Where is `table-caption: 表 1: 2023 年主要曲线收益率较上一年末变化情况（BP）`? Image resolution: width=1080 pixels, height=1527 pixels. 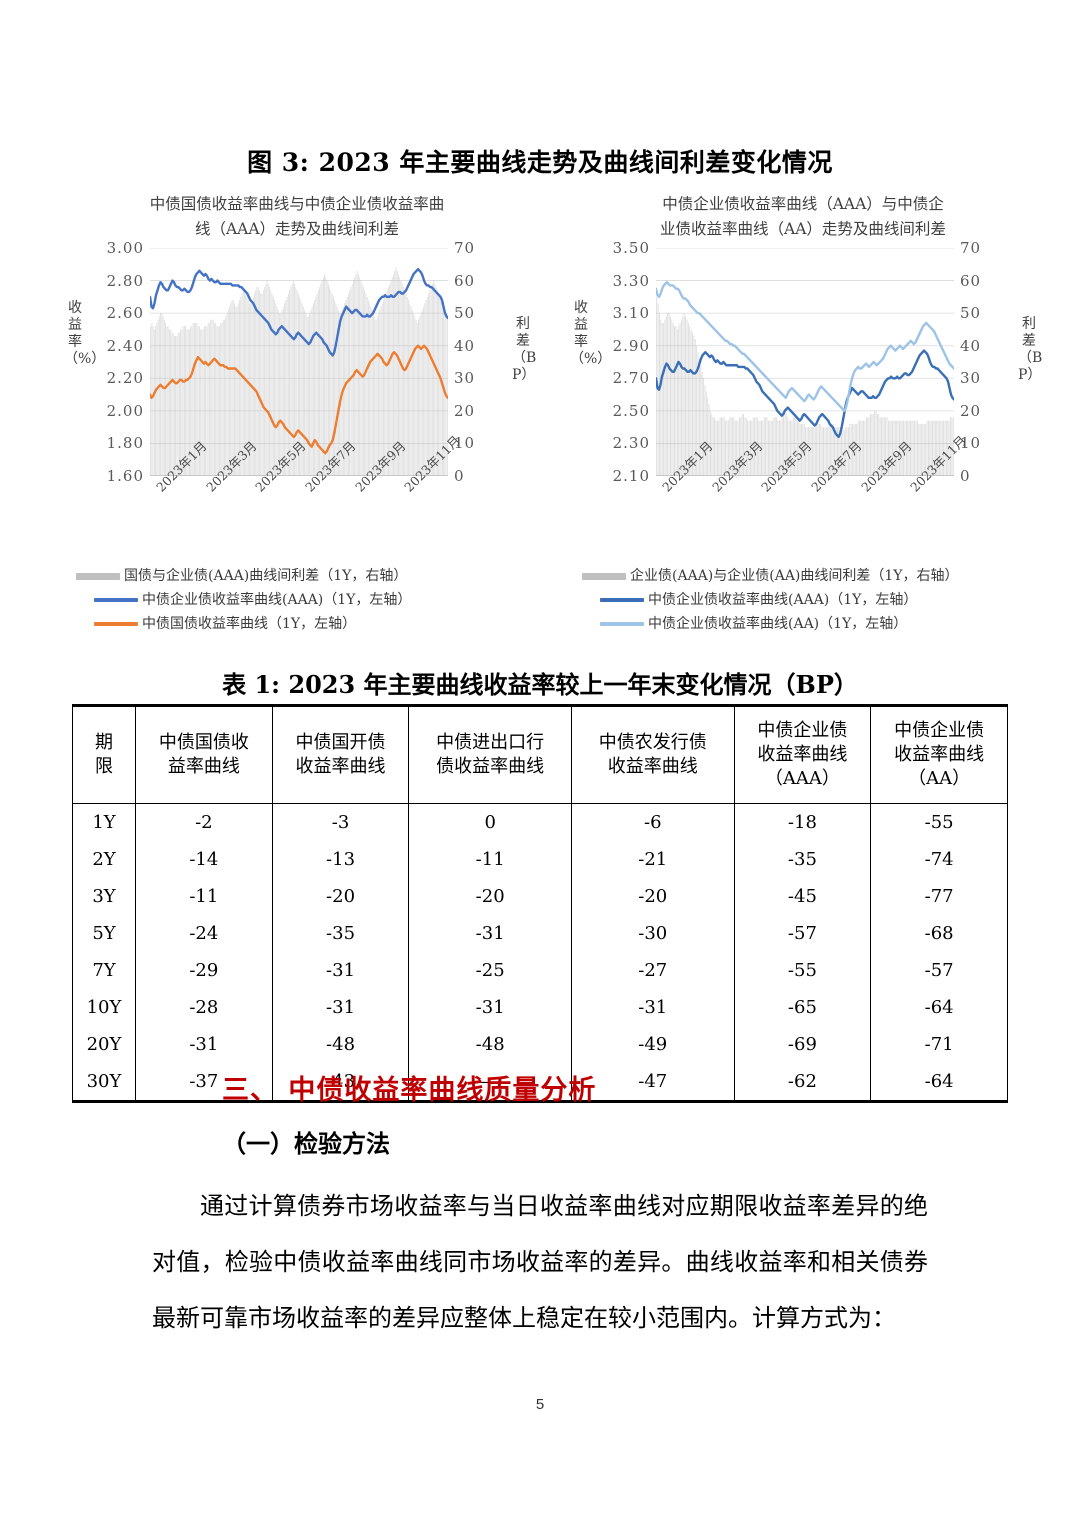 table-caption: 表 1: 2023 年主要曲线收益率较上一年末变化情况（BP） is located at coordinates (540, 684).